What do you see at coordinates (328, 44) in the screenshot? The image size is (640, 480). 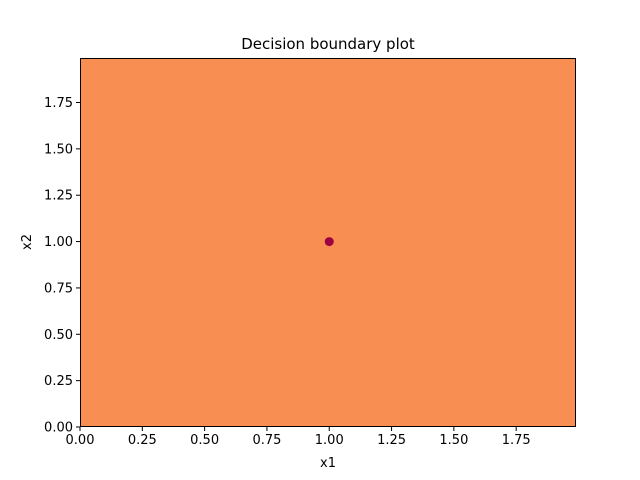 I see `chart-title: Decision boundary plot` at bounding box center [328, 44].